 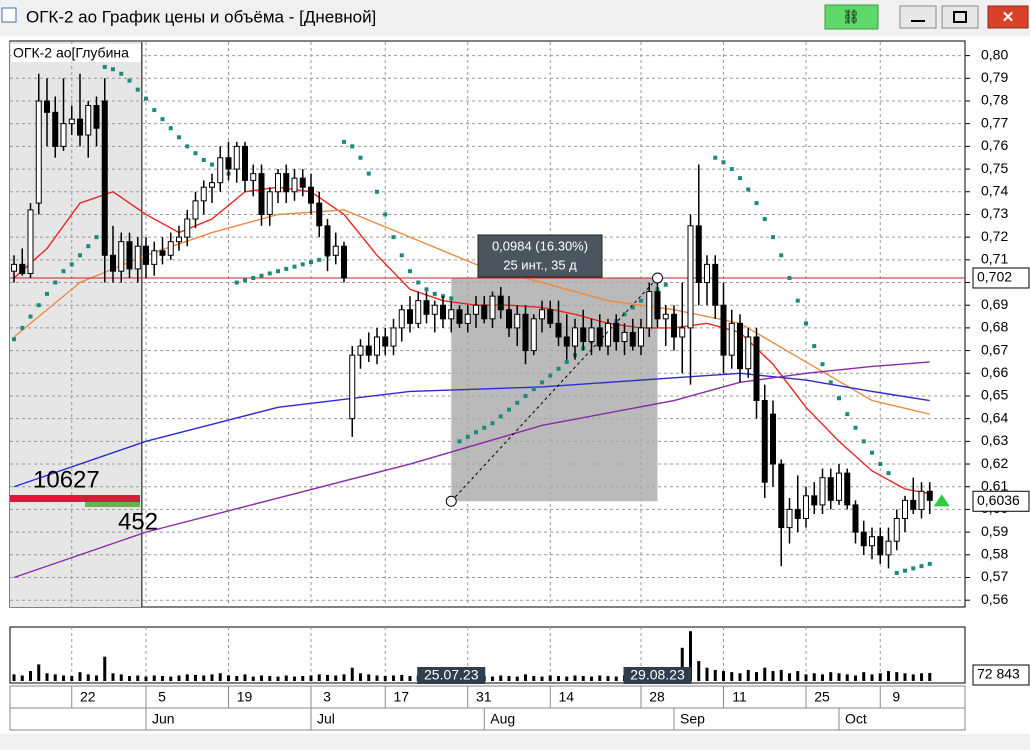 What do you see at coordinates (88, 697) in the screenshot?
I see `x-tick-label: 22` at bounding box center [88, 697].